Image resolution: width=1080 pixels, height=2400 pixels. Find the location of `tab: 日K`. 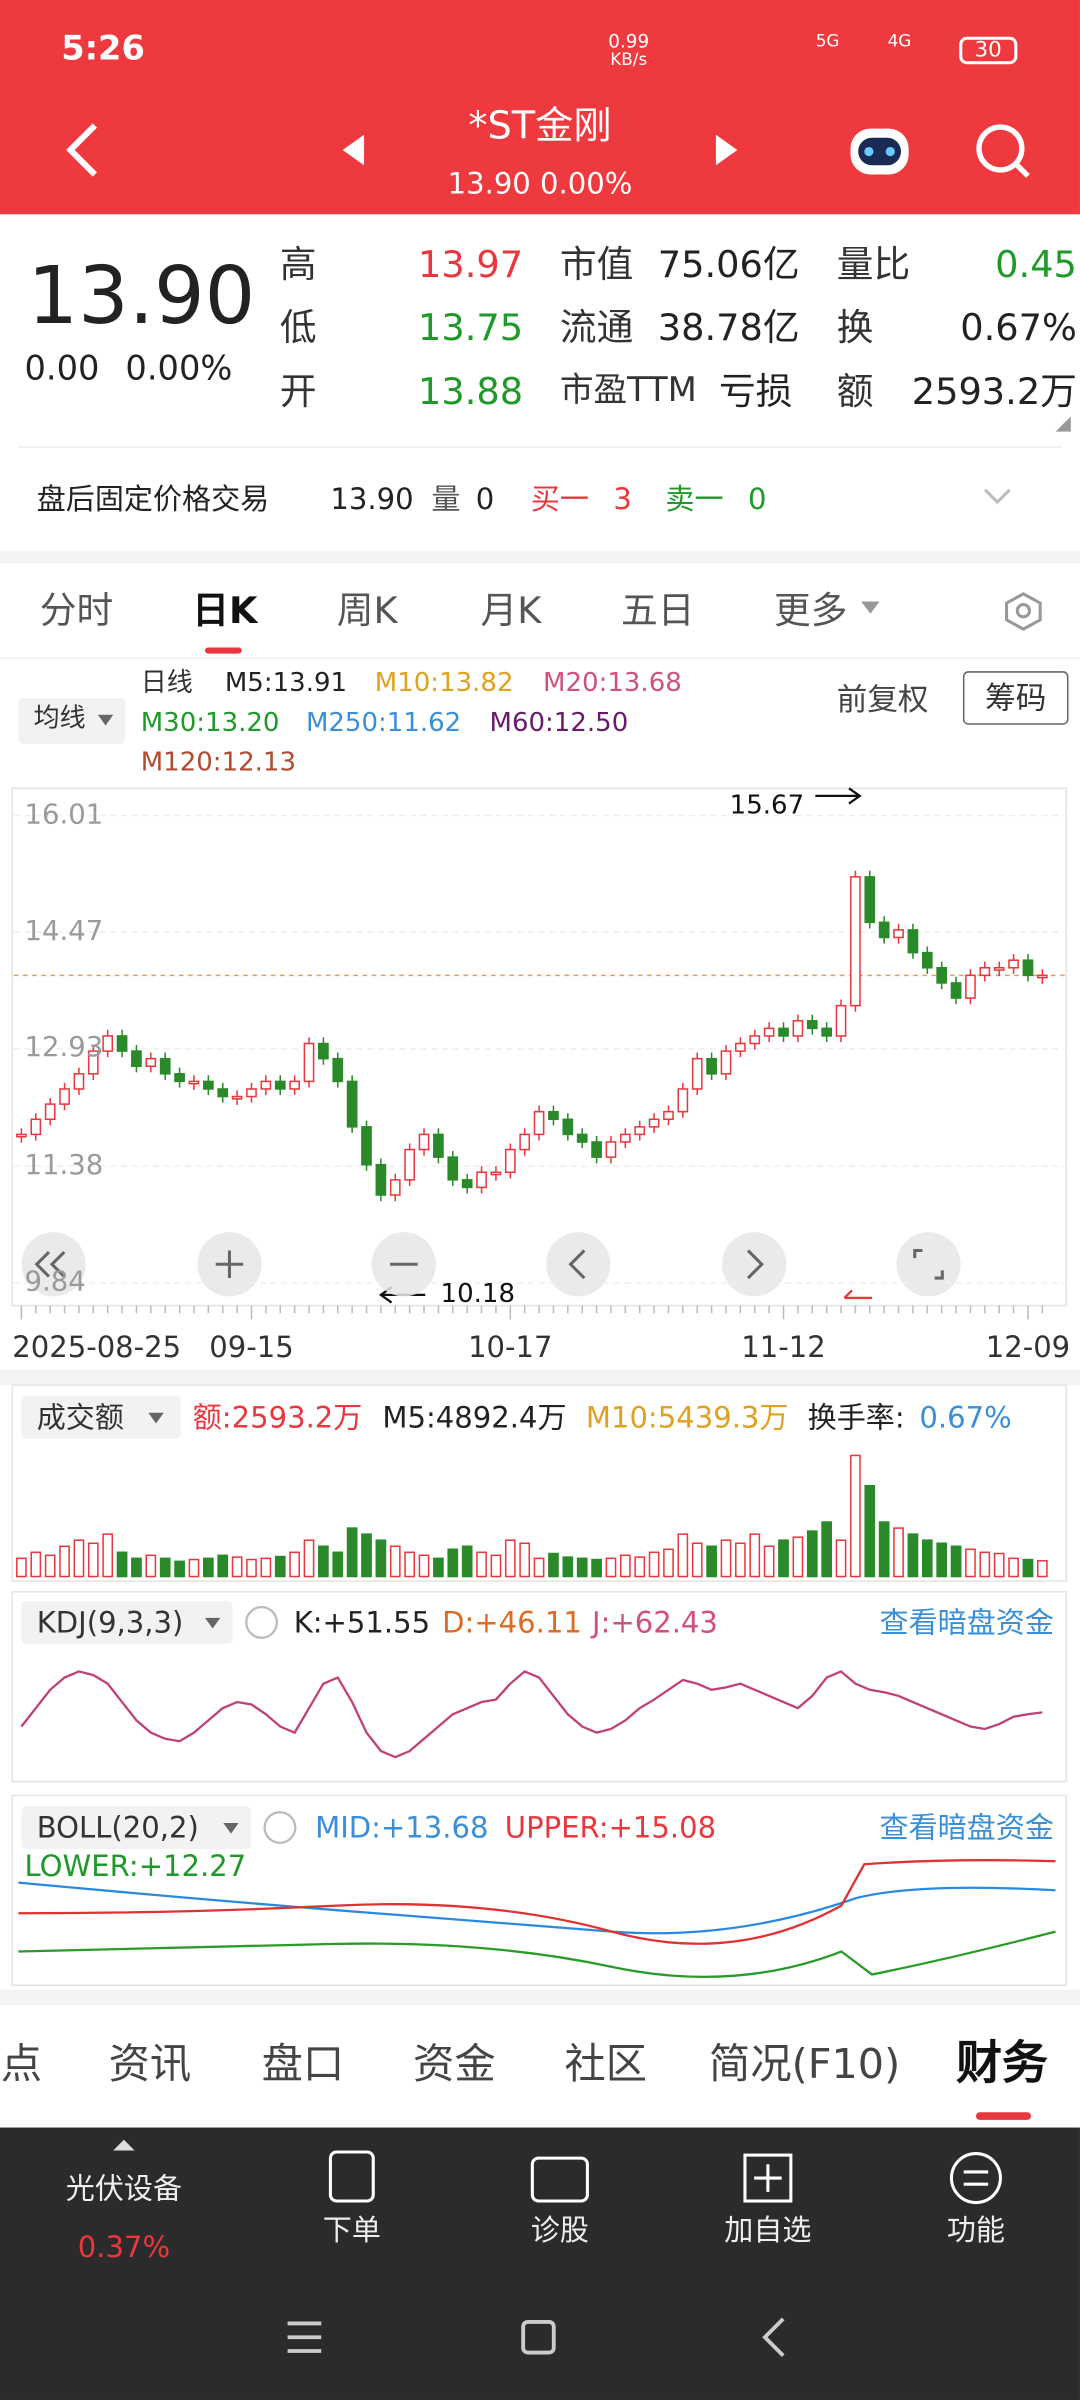

tab: 日K is located at coordinates (225, 611).